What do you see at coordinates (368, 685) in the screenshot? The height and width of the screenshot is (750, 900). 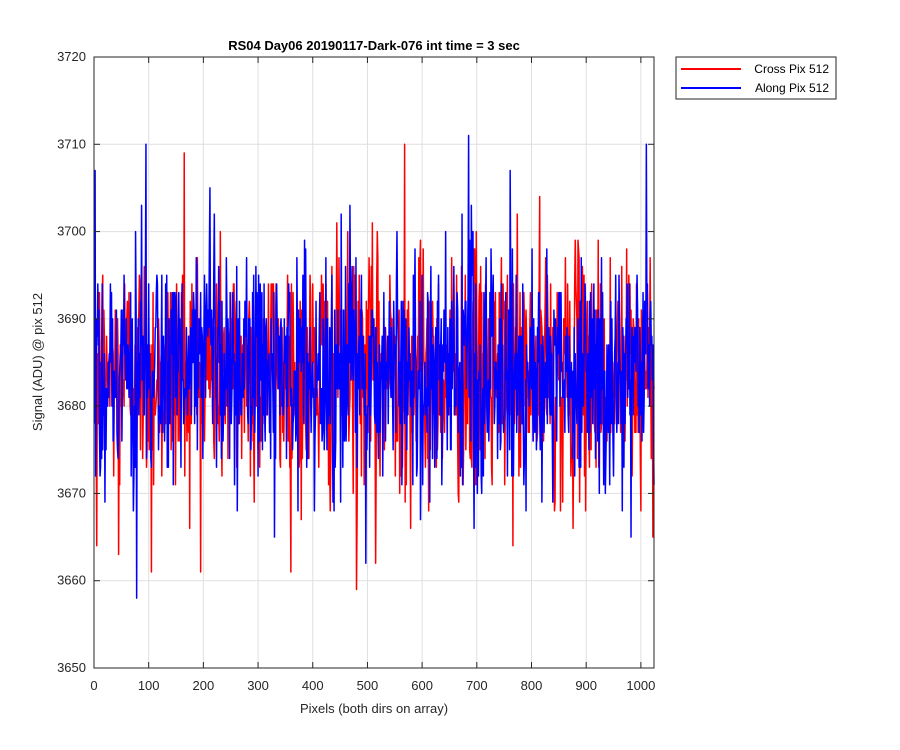 I see `x-tick-label: 500` at bounding box center [368, 685].